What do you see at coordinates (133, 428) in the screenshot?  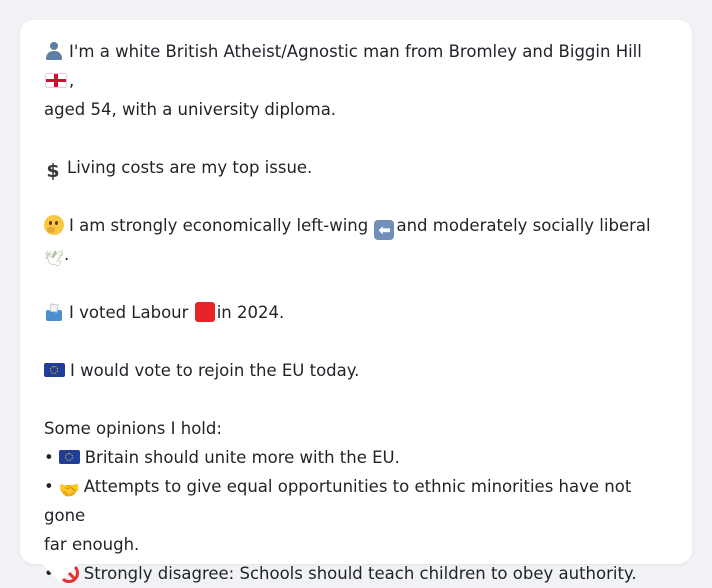 I see `opinions-heading: Some opinions I hold:` at bounding box center [133, 428].